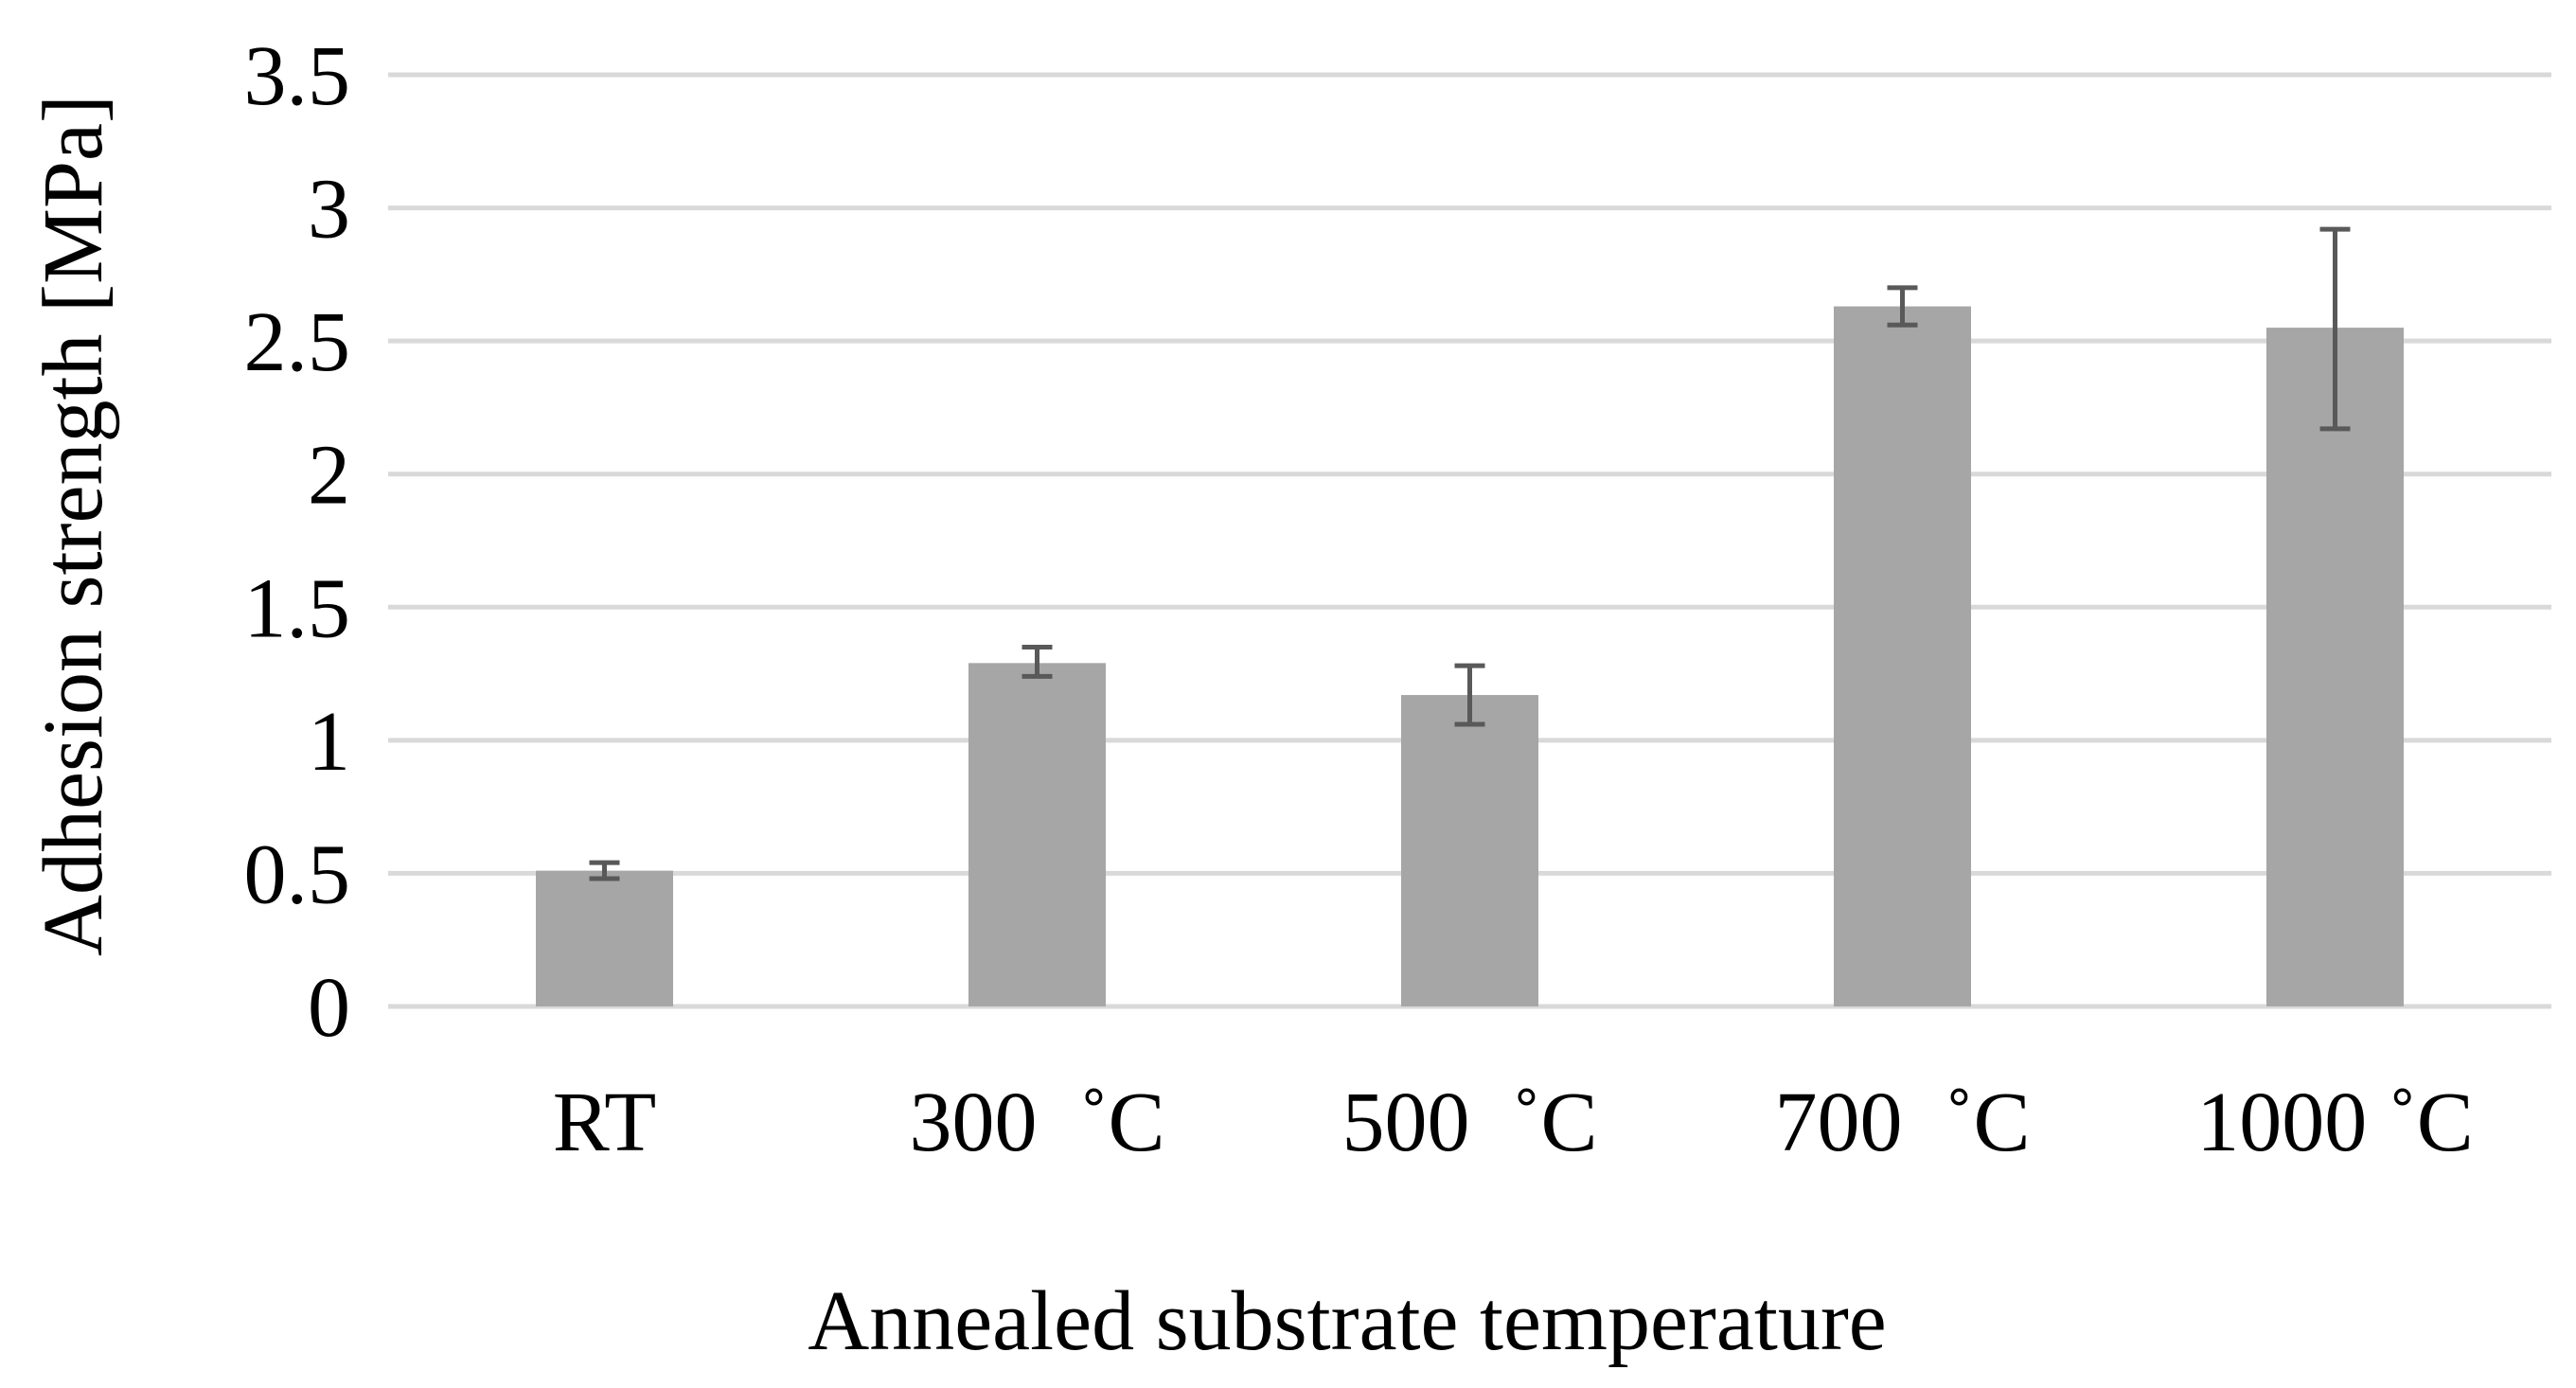 This screenshot has width=2576, height=1388. I want to click on x-tick-label: 500 ˚C, so click(1470, 1122).